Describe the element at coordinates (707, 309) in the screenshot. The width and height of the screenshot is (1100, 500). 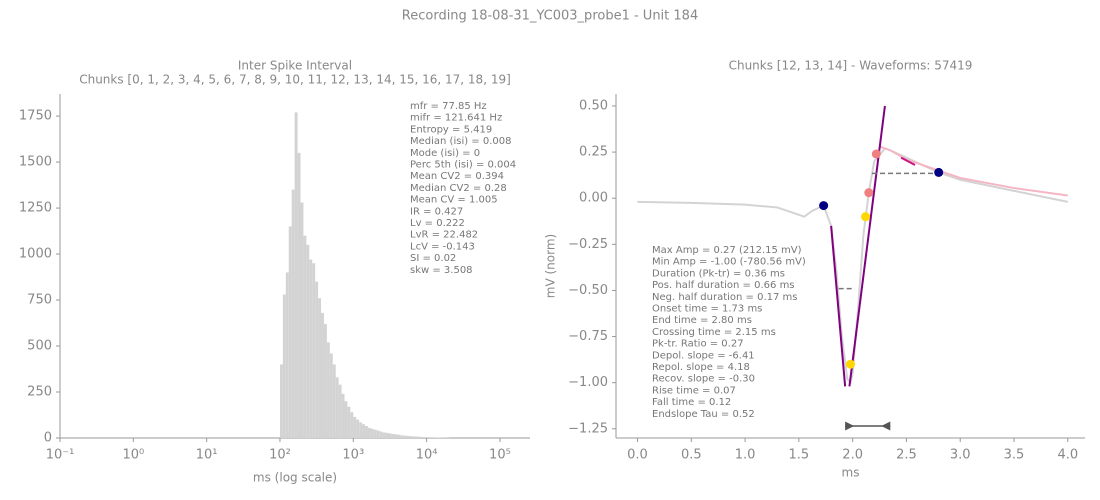
I see `stats-line: Onset time = 1.73 ms` at that location.